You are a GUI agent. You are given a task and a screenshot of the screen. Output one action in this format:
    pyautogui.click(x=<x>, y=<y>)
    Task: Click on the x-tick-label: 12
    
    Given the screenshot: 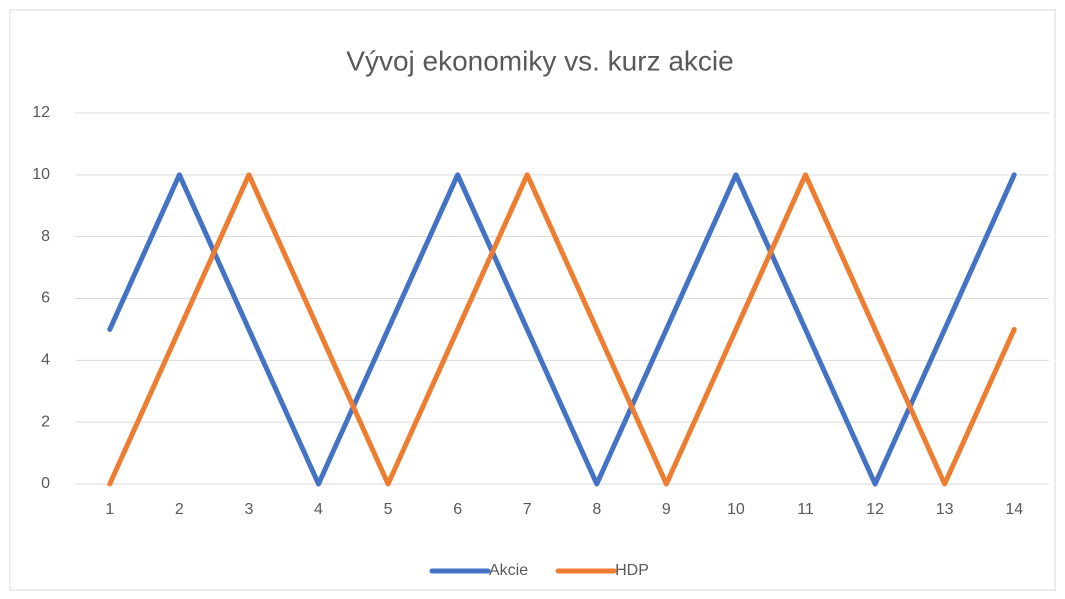 What is the action you would take?
    pyautogui.click(x=875, y=509)
    